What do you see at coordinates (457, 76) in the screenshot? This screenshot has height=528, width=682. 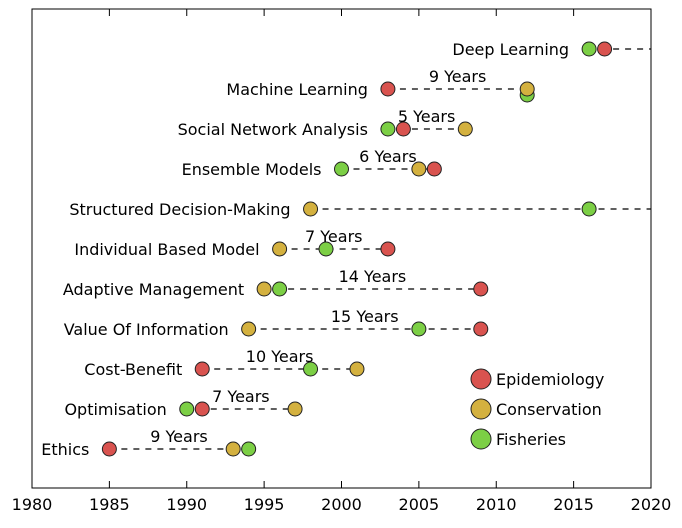 I see `gap-label-machine-learning: 9 Years` at bounding box center [457, 76].